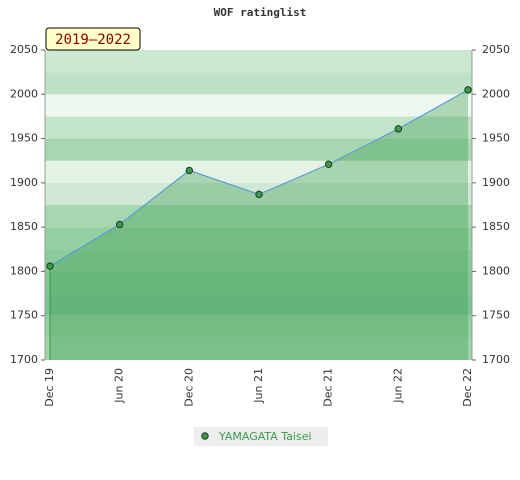  Describe the element at coordinates (119, 386) in the screenshot. I see `x-tick-label: Jun 20` at that location.